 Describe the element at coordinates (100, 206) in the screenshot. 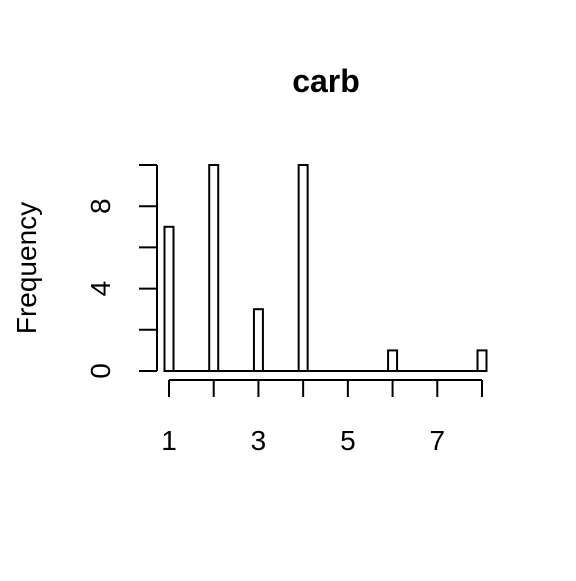

I see `y-tick-label: 8` at that location.